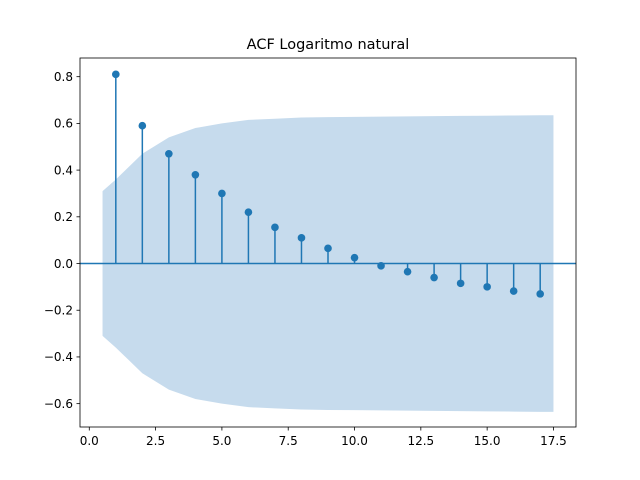 Image resolution: width=640 pixels, height=480 pixels. I want to click on y-tick-label: 0.4, so click(63, 170).